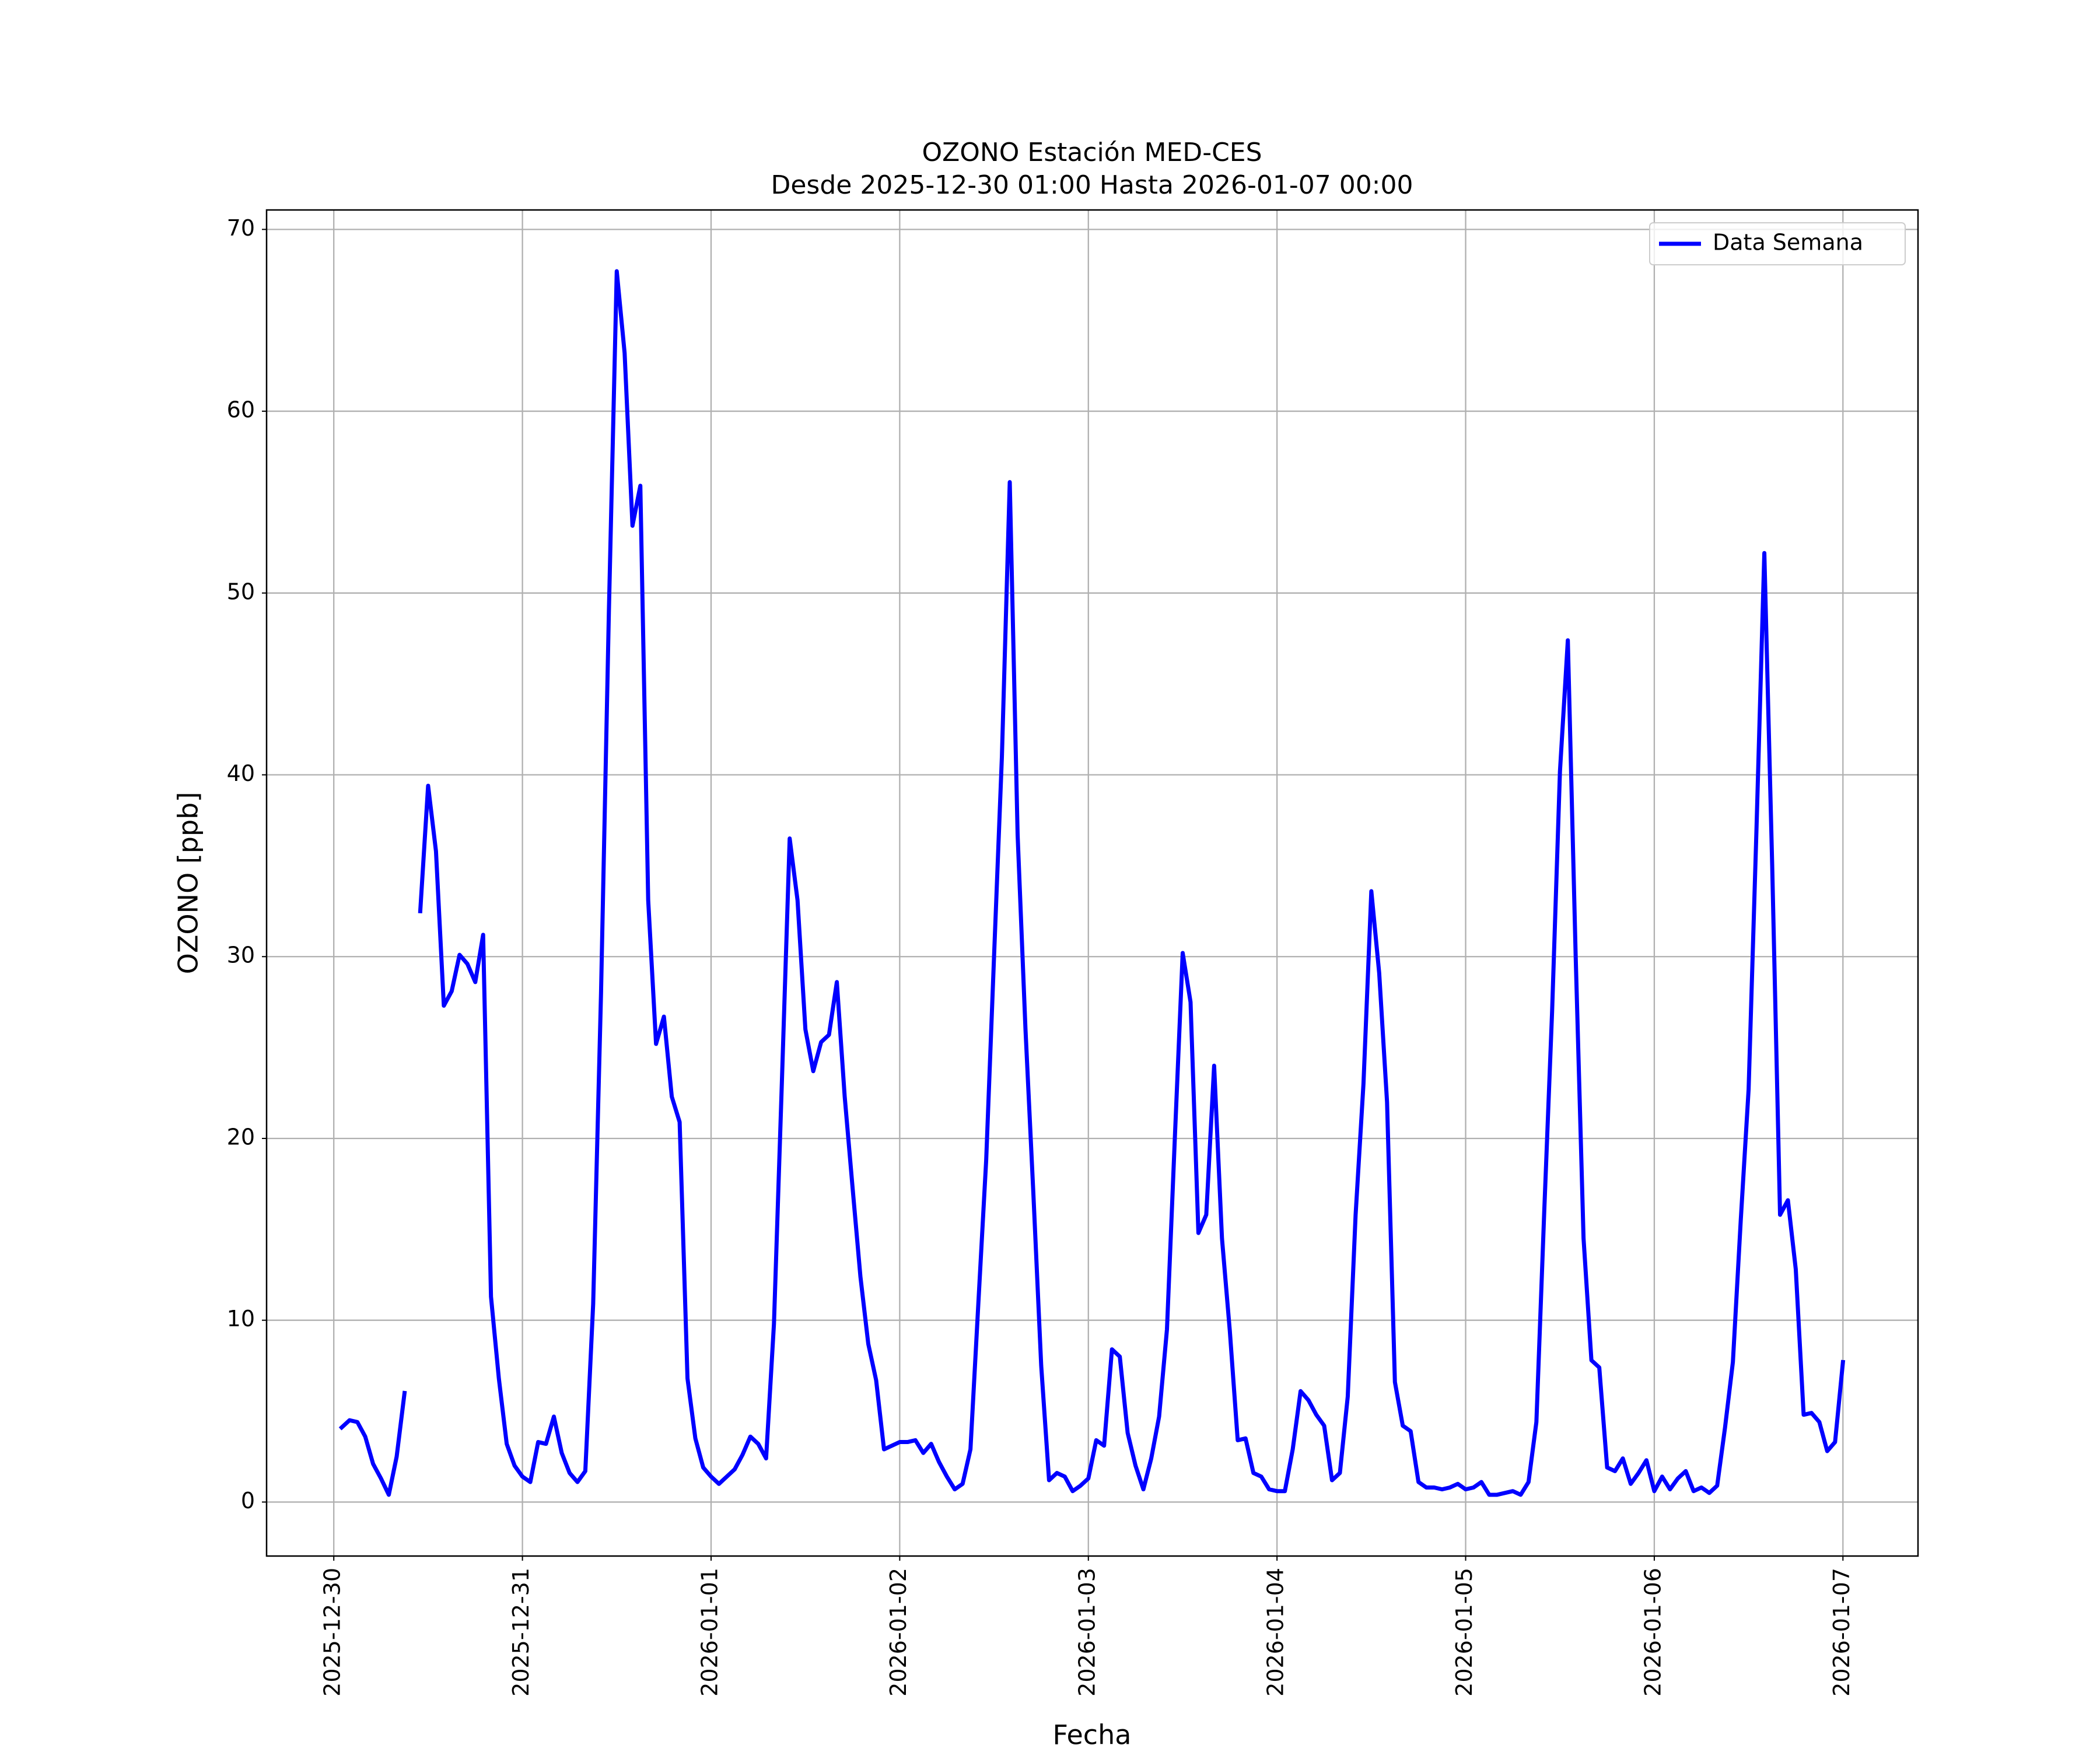 This screenshot has width=2100, height=1752. Describe the element at coordinates (1092, 153) in the screenshot. I see `chart-title: OZONO Estación MED-CES` at that location.